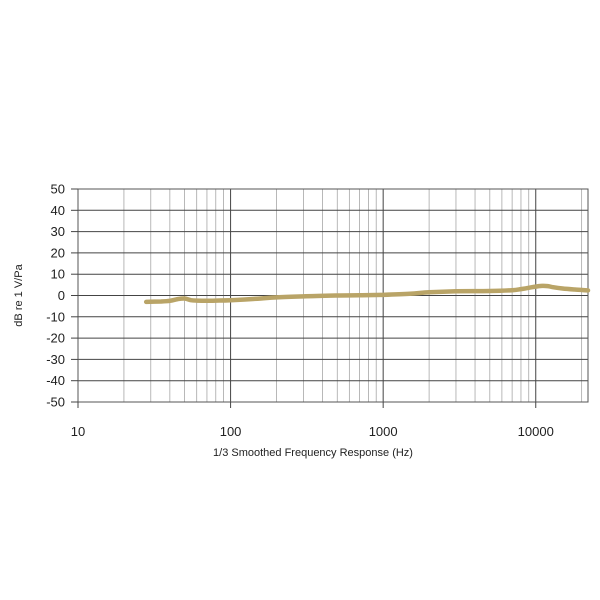 The width and height of the screenshot is (600, 600). Describe the element at coordinates (58, 252) in the screenshot. I see `y-tick-label: 20` at that location.